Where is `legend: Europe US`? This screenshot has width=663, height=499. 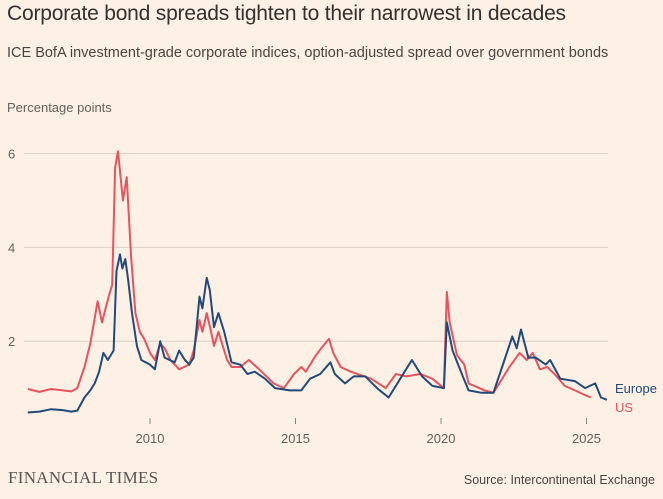 legend: Europe US is located at coordinates (636, 398).